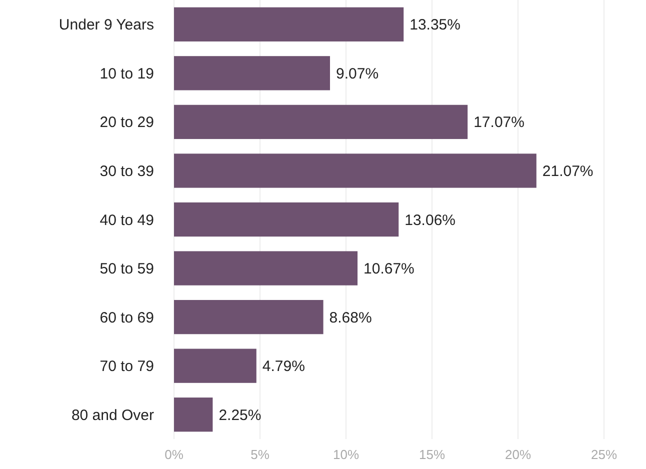 This screenshot has height=469, width=646. Describe the element at coordinates (127, 171) in the screenshot. I see `y-tick-label: 30 to 39` at that location.